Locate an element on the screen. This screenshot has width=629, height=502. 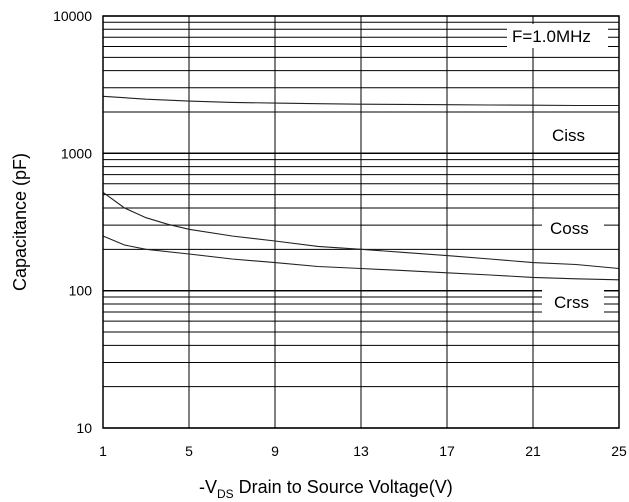
x-axis-title-subscript: DS is located at coordinates (225, 494).